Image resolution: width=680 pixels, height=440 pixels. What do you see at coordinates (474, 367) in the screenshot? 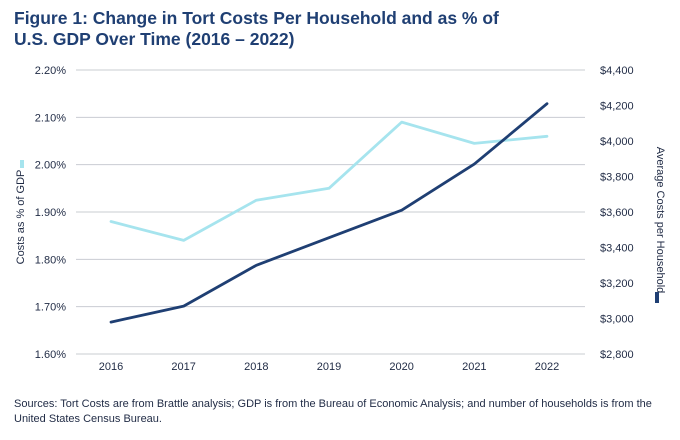
I see `x-tick-label: 2021` at bounding box center [474, 367].